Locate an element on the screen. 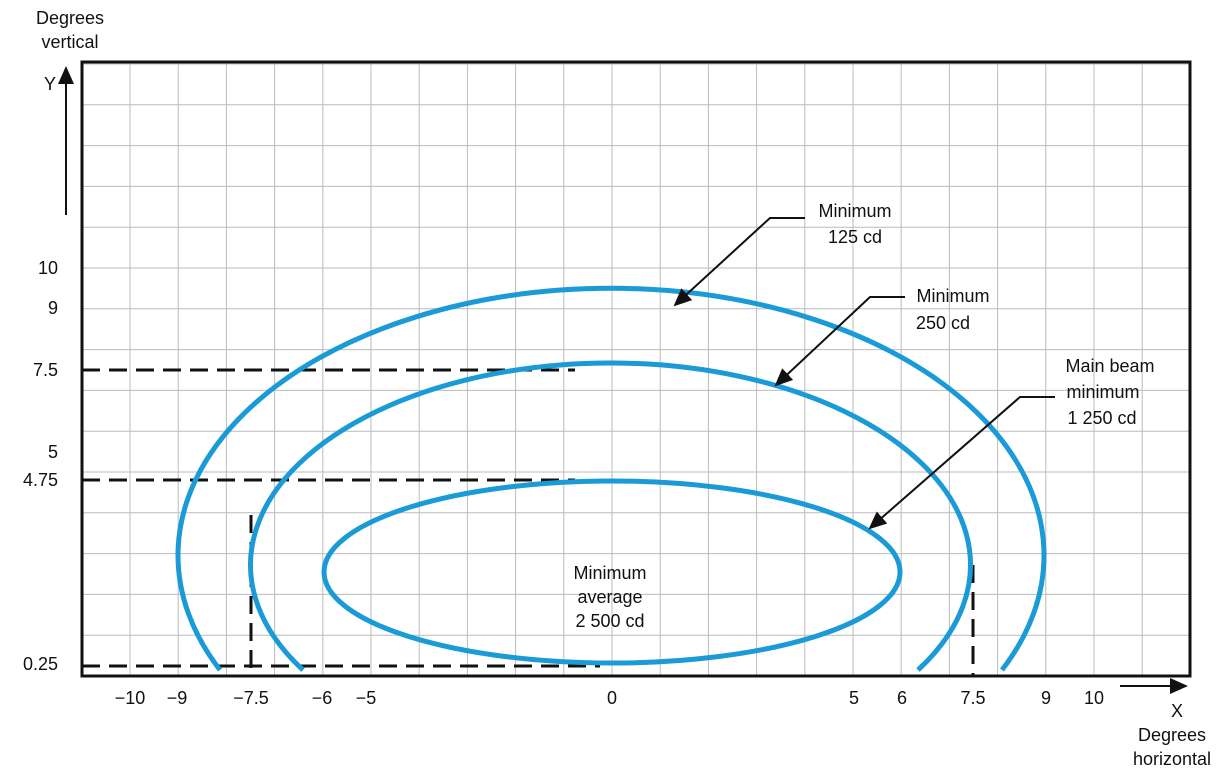 Image resolution: width=1224 pixels, height=778 pixels. x-label: horizontal is located at coordinates (1172, 759).